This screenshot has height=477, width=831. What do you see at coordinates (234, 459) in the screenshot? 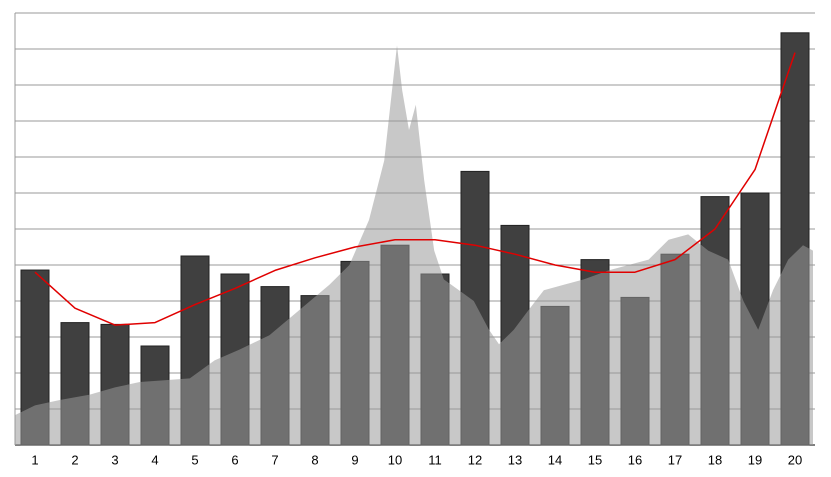
I see `x-tick-label: 6` at bounding box center [234, 459].